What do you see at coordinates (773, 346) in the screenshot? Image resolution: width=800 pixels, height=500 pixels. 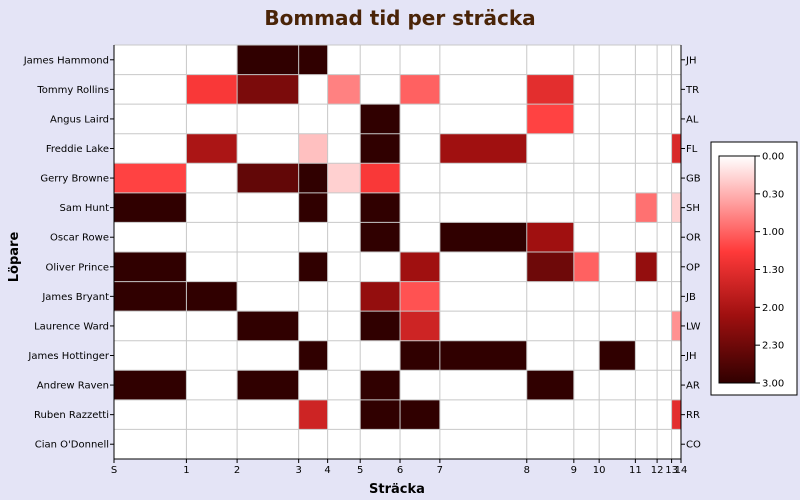 I see `colorbar-tick-label: 2.30` at bounding box center [773, 346].